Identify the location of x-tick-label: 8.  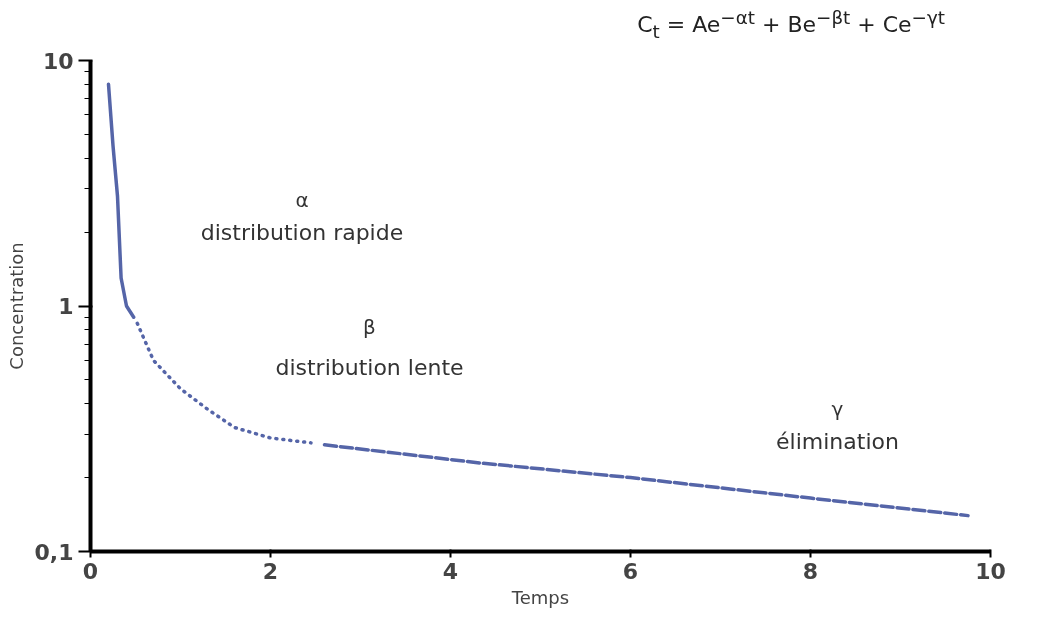
(810, 571).